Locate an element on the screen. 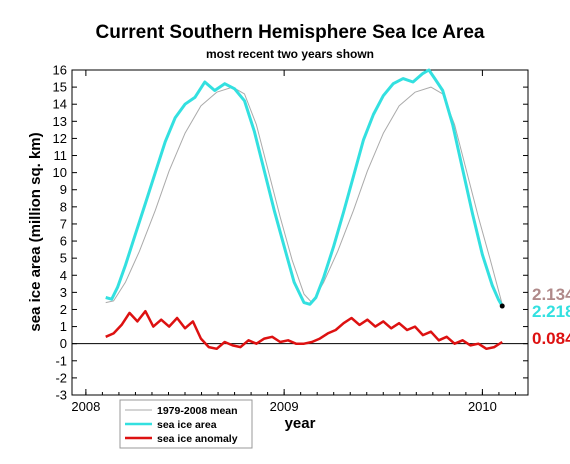 The image size is (570, 464). y-tick-label: -1 is located at coordinates (61, 360).